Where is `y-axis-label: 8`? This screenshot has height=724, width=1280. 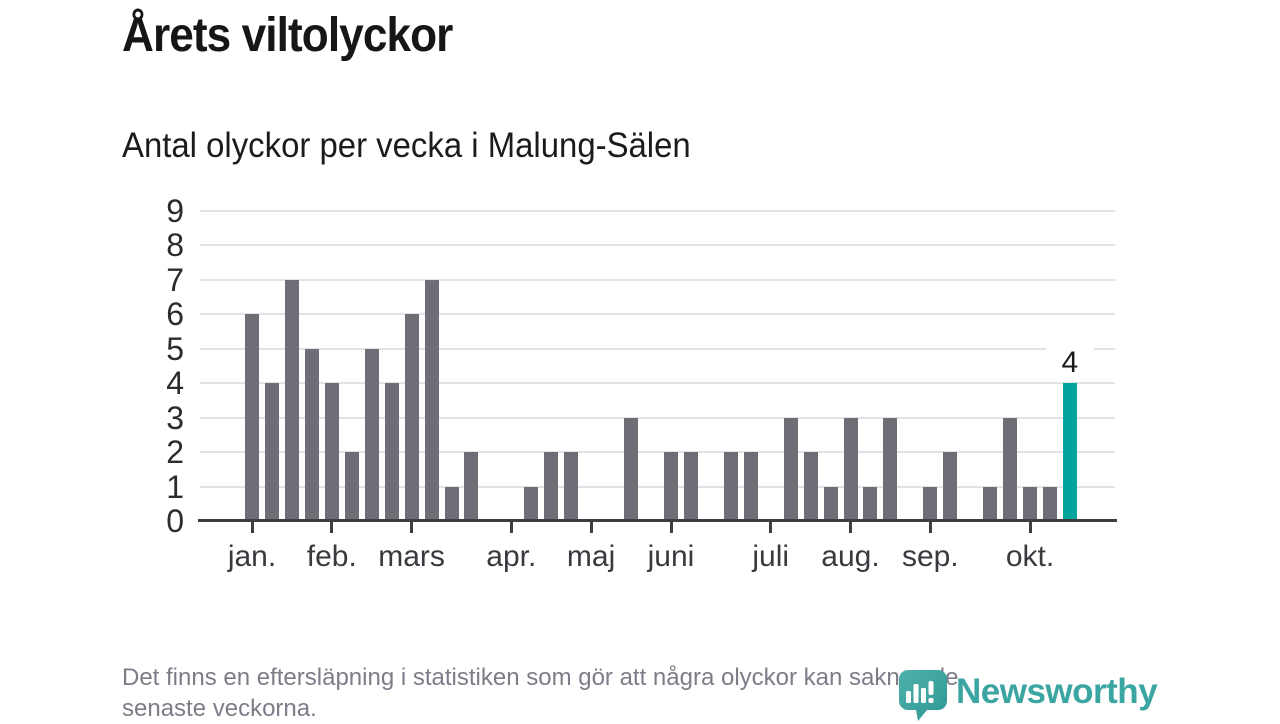 y-axis-label: 8 is located at coordinates (175, 245).